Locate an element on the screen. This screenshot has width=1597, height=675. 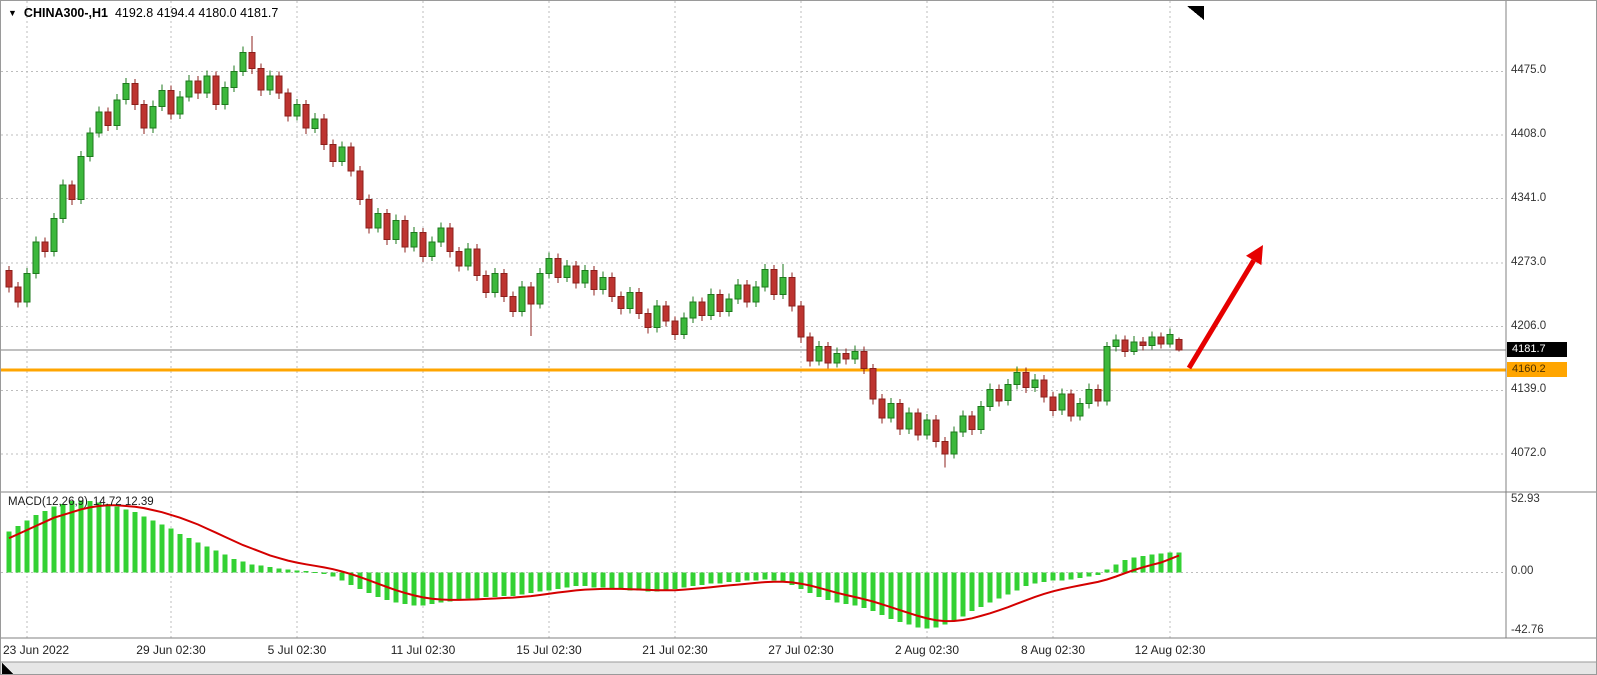
symbol-ohlc-values: 4192.8 4194.4 4180.0 4181.7 is located at coordinates (196, 13).